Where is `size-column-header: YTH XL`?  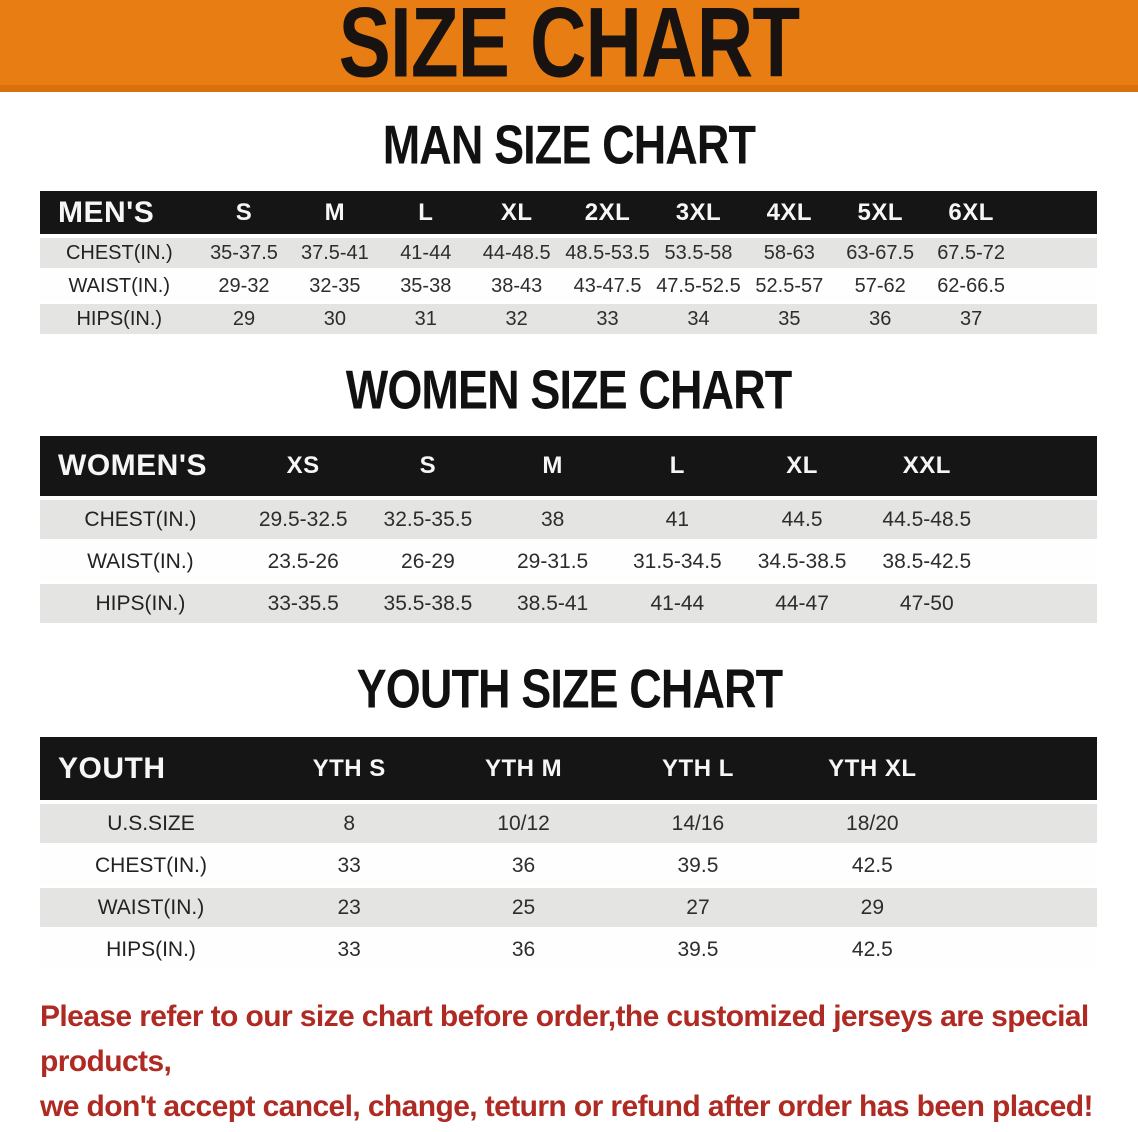
size-column-header: YTH XL is located at coordinates (872, 770).